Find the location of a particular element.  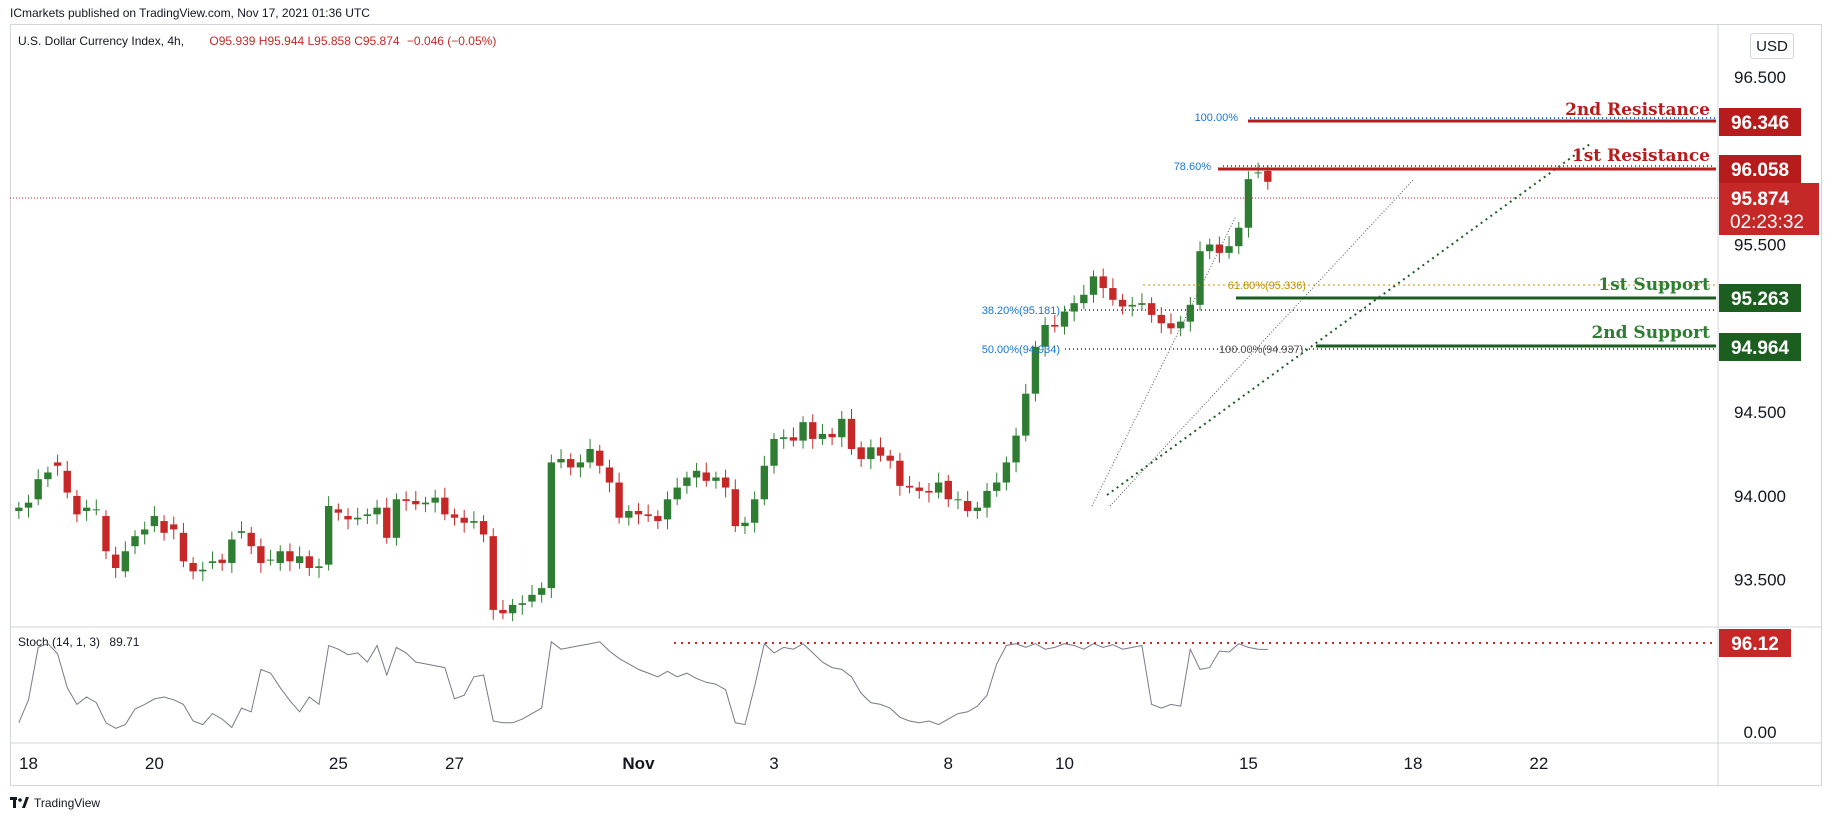

tradingview-logo: TradingView is located at coordinates (55, 803).